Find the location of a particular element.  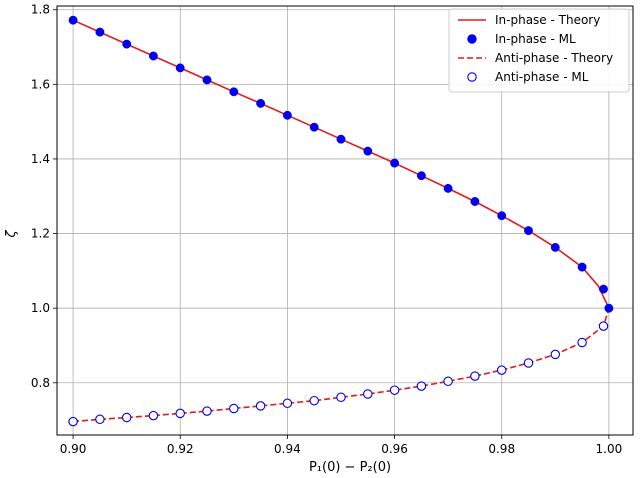

y-tick-label: 1.4 is located at coordinates (40, 159).